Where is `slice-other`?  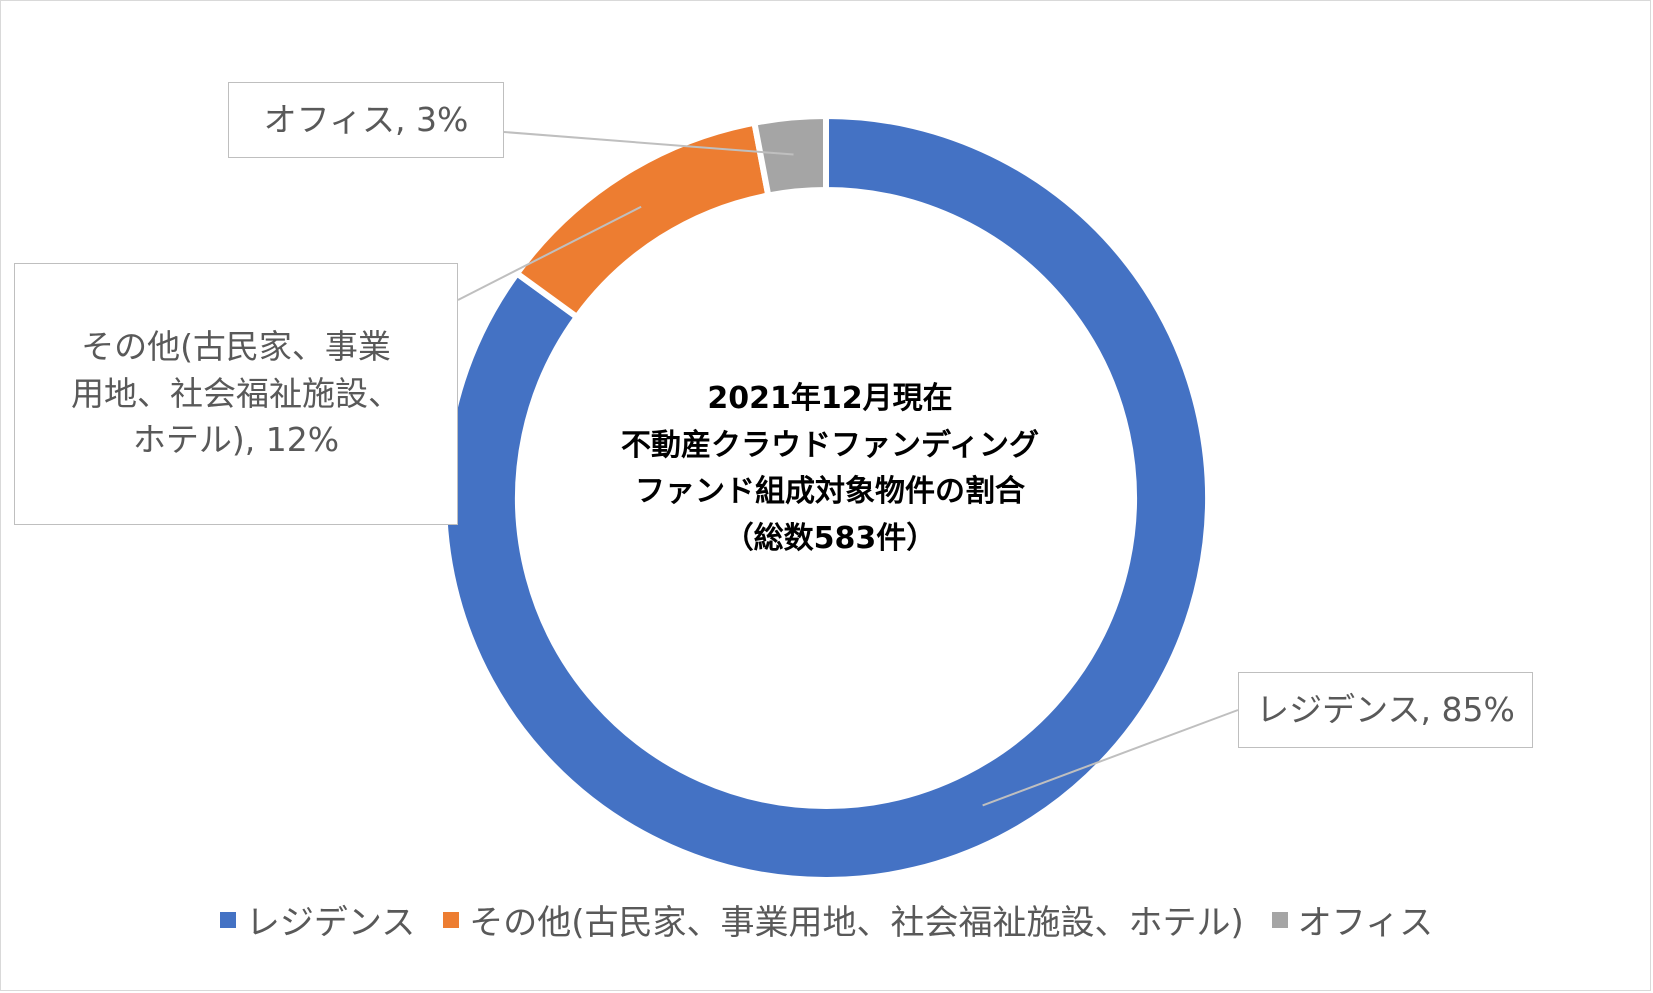
slice-other is located at coordinates (642, 220).